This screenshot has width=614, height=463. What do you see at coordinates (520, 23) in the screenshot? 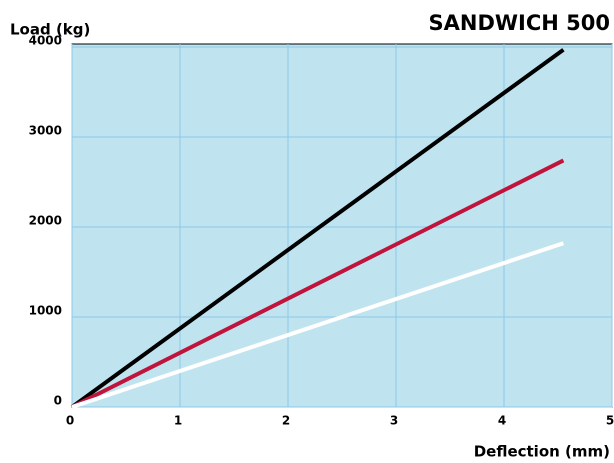
I see `chart-title: SANDWICH 500` at bounding box center [520, 23].